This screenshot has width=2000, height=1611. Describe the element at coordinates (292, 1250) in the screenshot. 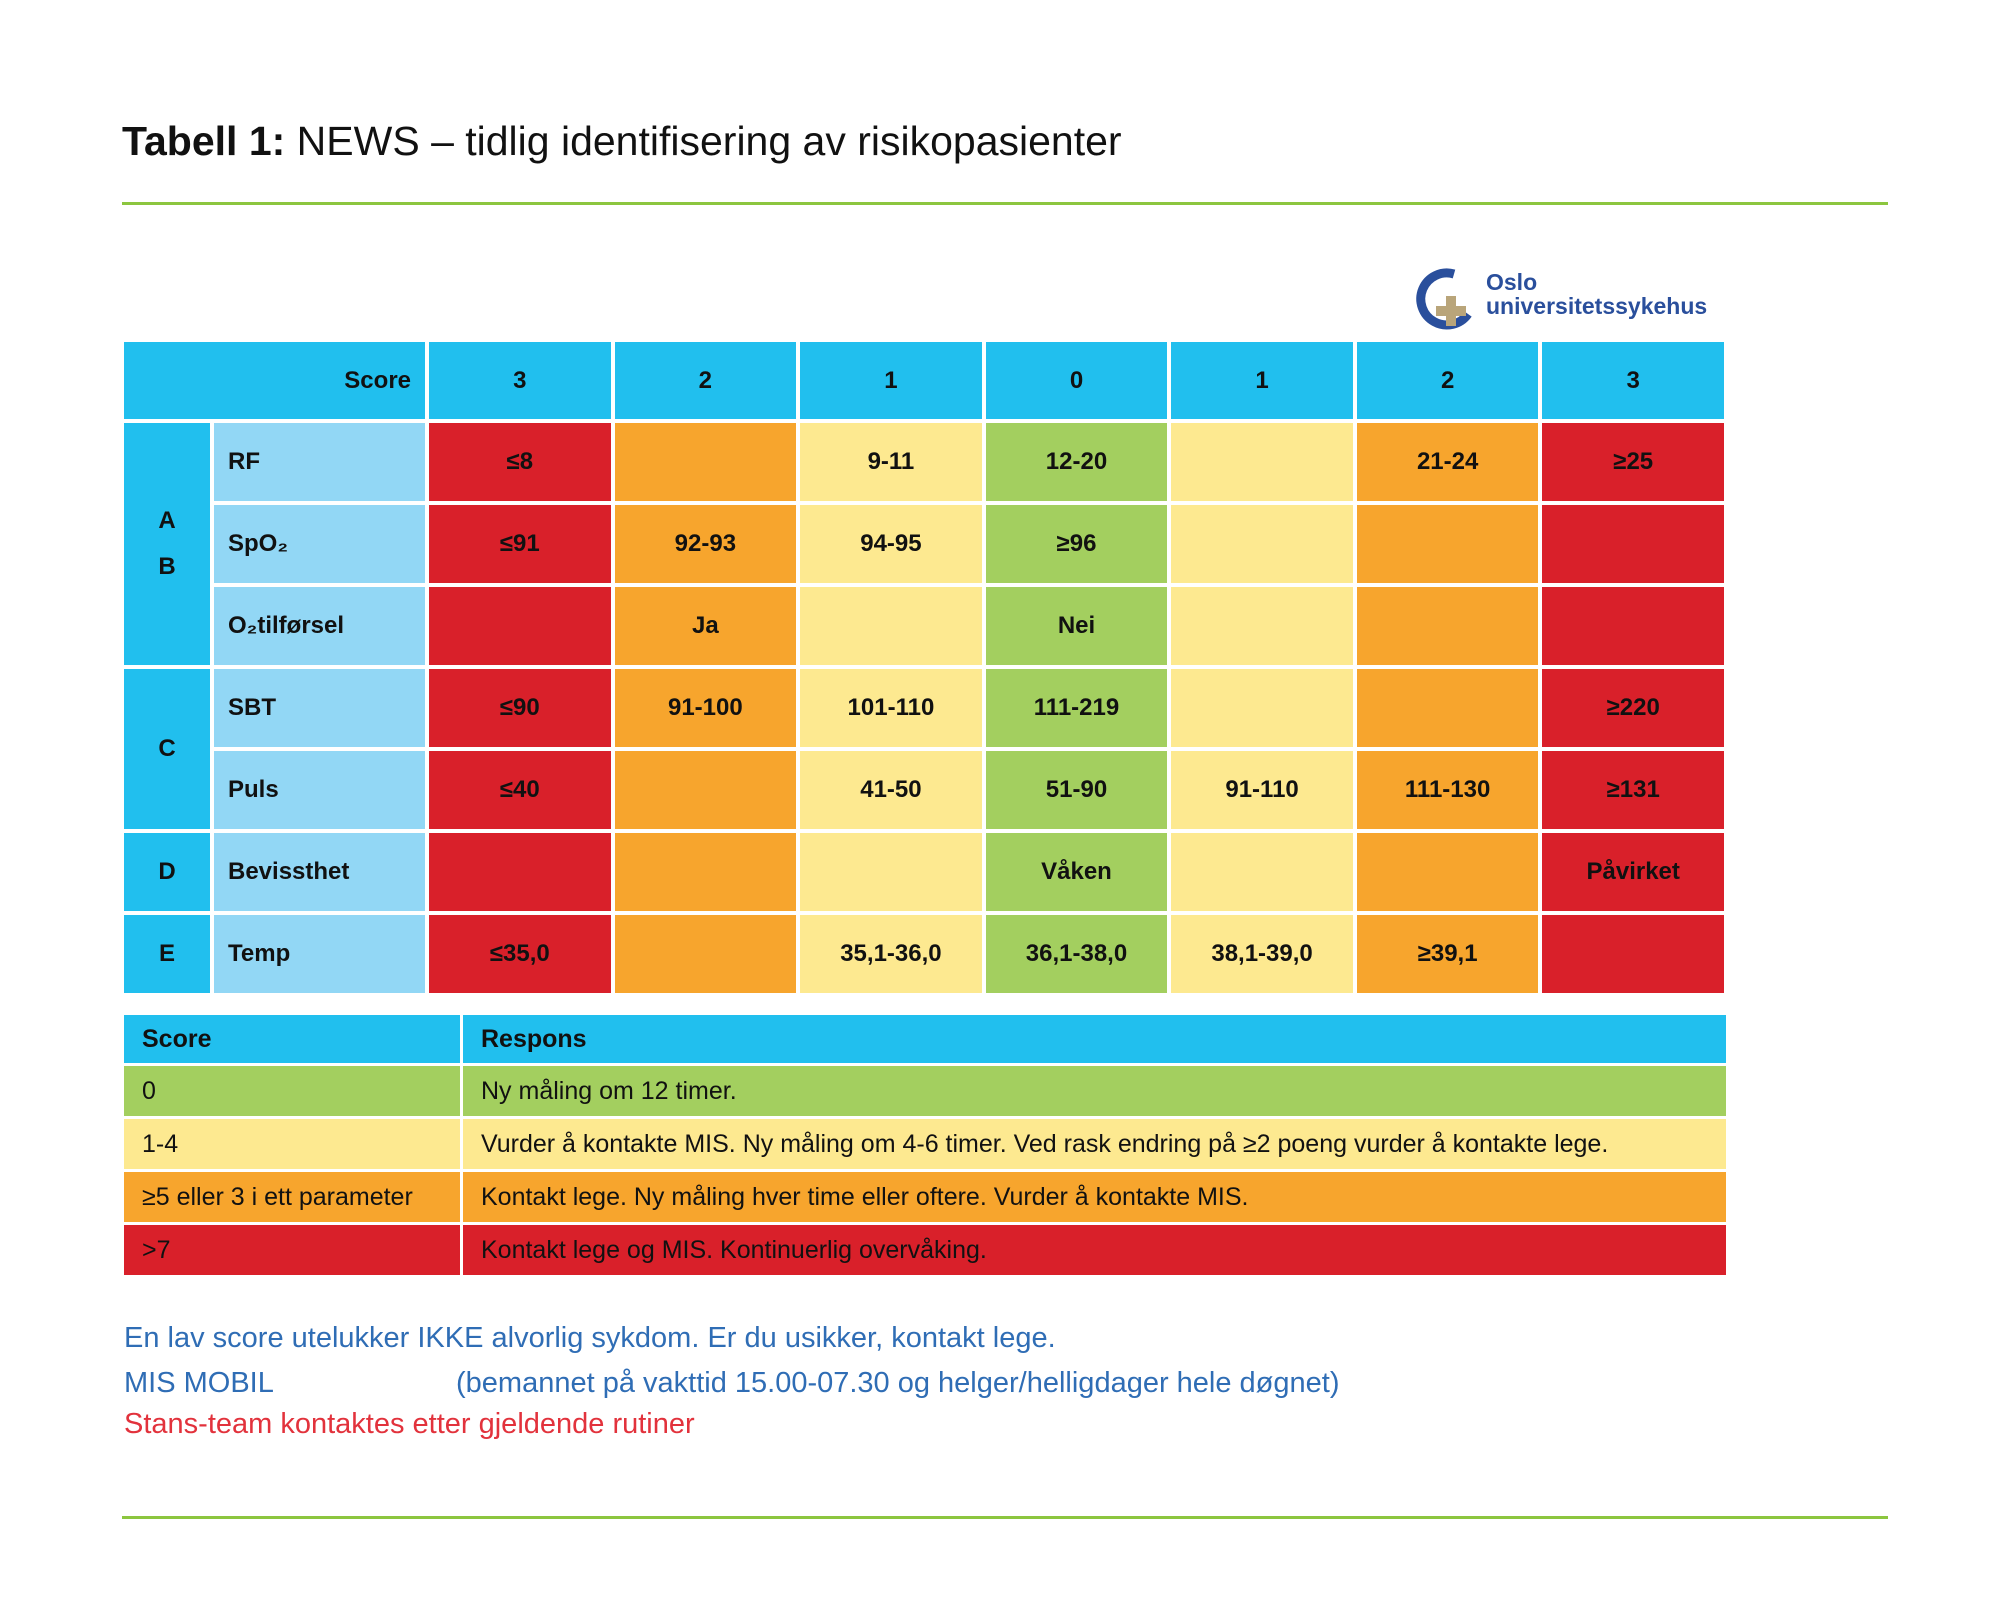

I see `response-score: >7` at that location.